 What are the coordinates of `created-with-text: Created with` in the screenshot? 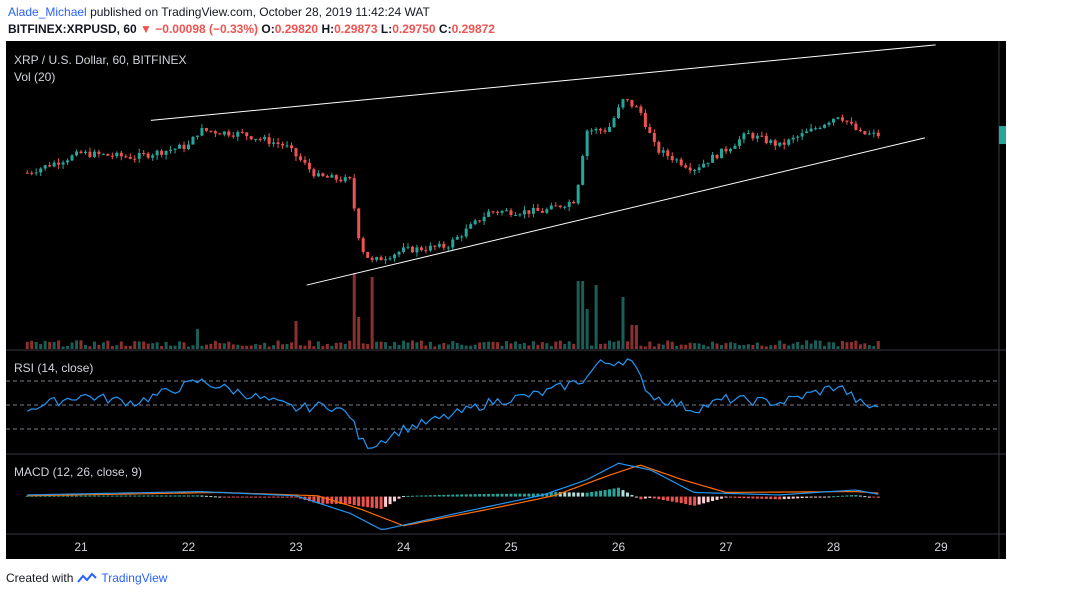 It's located at (40, 578).